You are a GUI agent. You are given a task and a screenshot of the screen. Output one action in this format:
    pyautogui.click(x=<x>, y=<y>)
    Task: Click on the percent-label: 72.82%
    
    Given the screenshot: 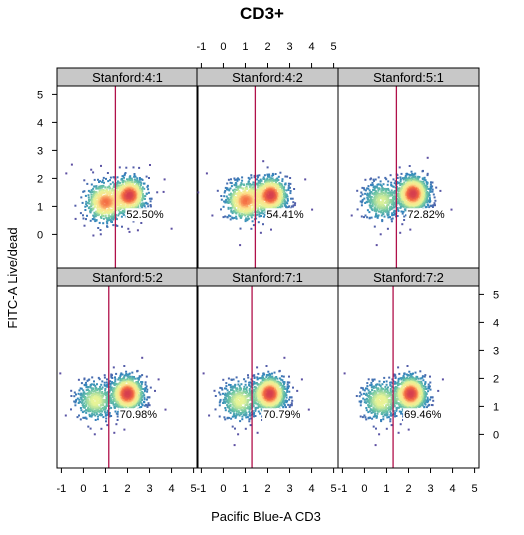 What is the action you would take?
    pyautogui.click(x=426, y=215)
    